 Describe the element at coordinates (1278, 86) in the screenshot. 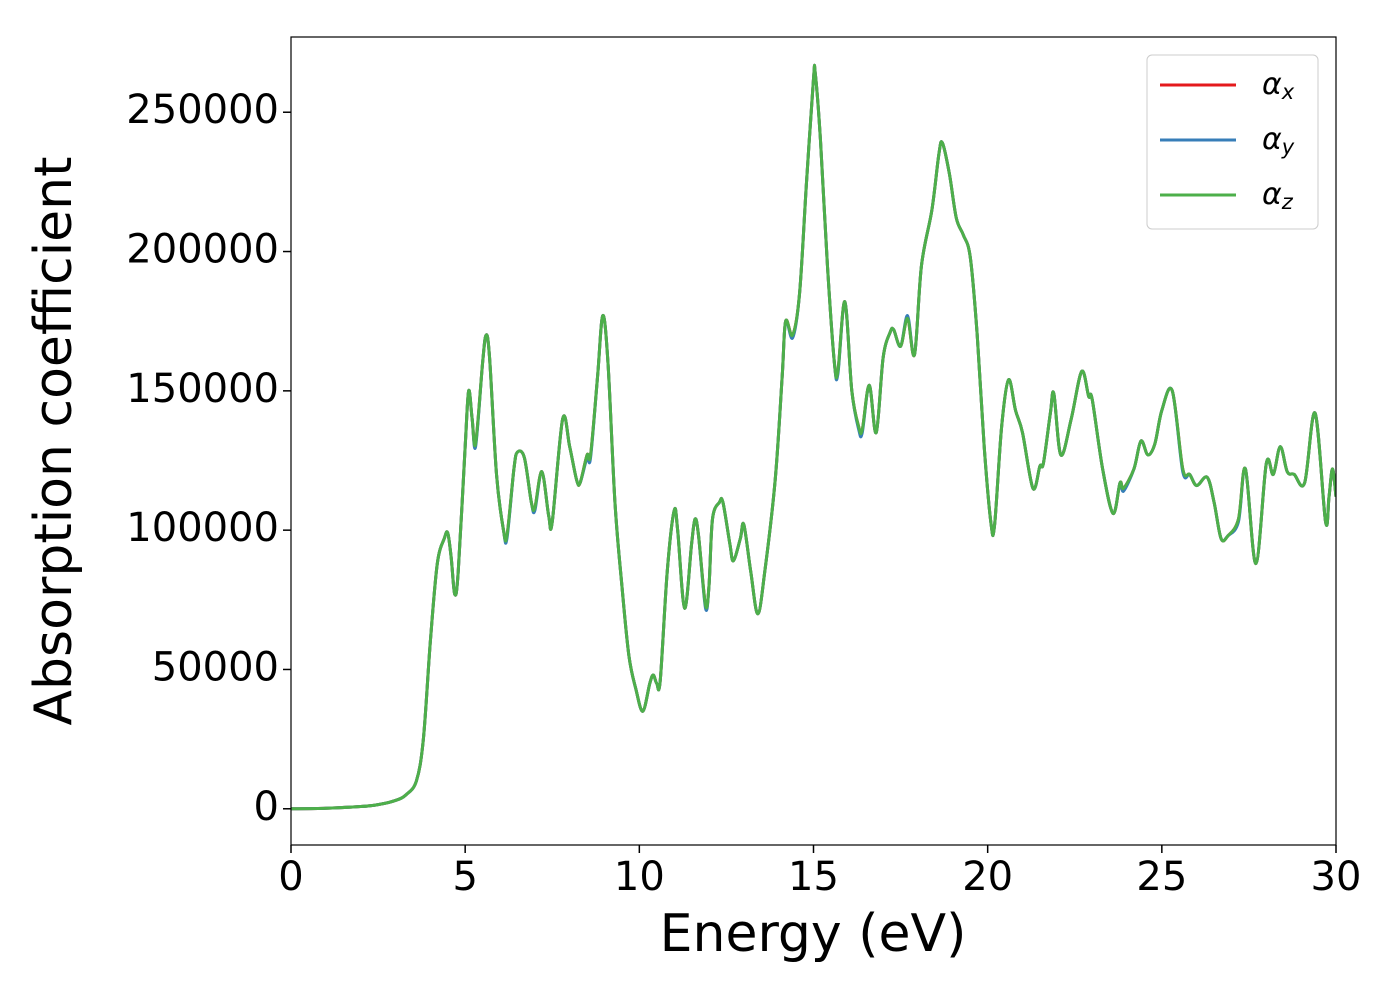

I see `legend-label: αx` at that location.